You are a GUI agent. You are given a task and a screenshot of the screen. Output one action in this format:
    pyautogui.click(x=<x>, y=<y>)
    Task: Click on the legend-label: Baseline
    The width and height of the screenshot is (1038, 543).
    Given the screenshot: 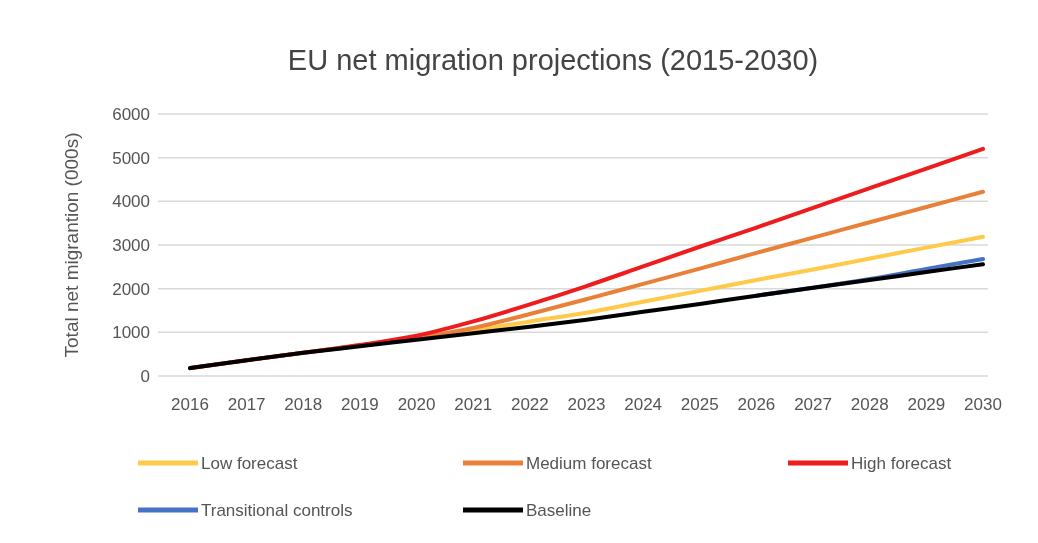 What is the action you would take?
    pyautogui.click(x=559, y=510)
    